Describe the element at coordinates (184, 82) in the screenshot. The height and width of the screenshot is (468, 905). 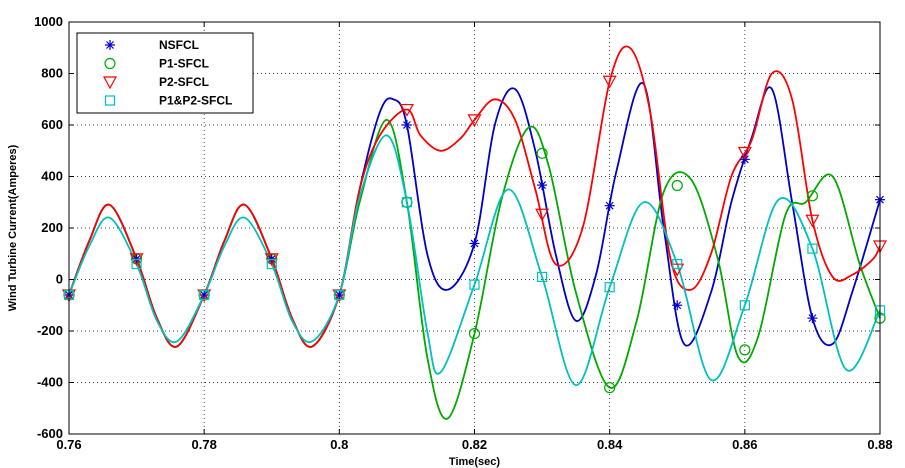
I see `legend-label: P2-SFCL` at that location.